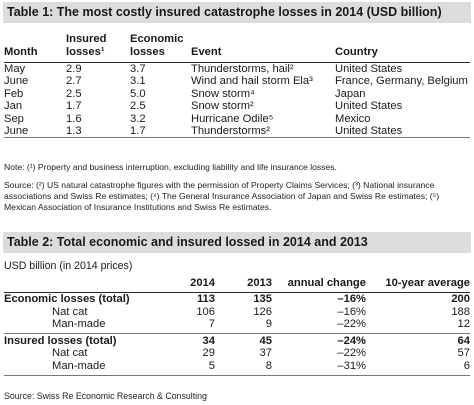  Describe the element at coordinates (268, 365) in the screenshot. I see `cell-2013: 8` at that location.